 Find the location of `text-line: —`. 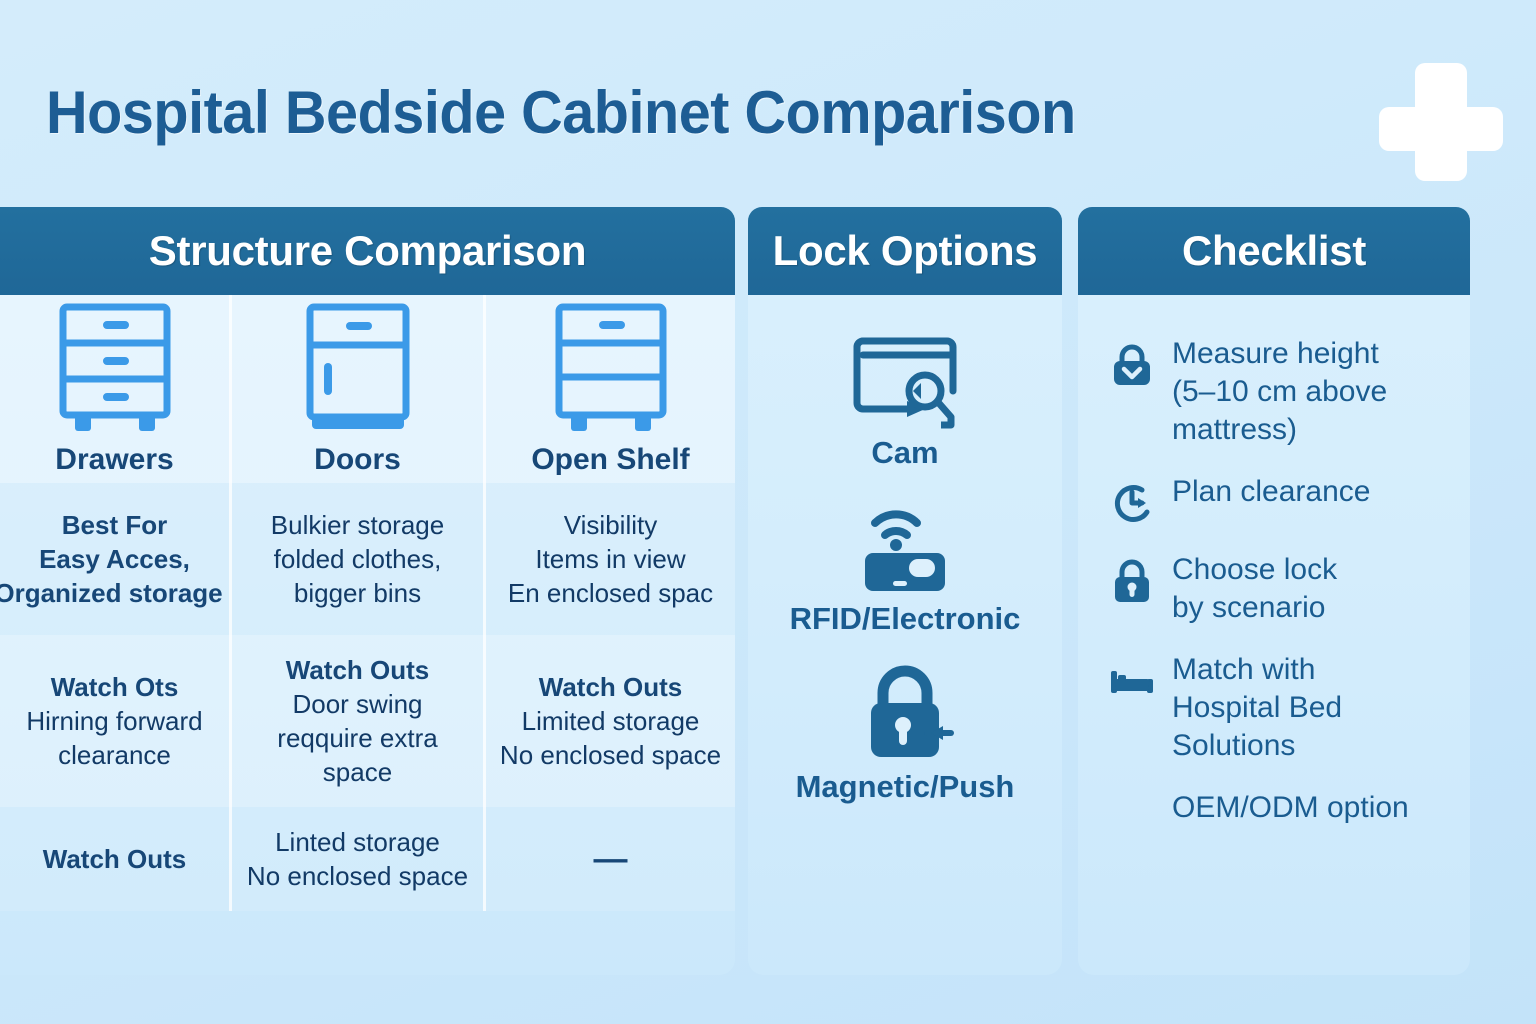

text-line: — is located at coordinates (610, 858).